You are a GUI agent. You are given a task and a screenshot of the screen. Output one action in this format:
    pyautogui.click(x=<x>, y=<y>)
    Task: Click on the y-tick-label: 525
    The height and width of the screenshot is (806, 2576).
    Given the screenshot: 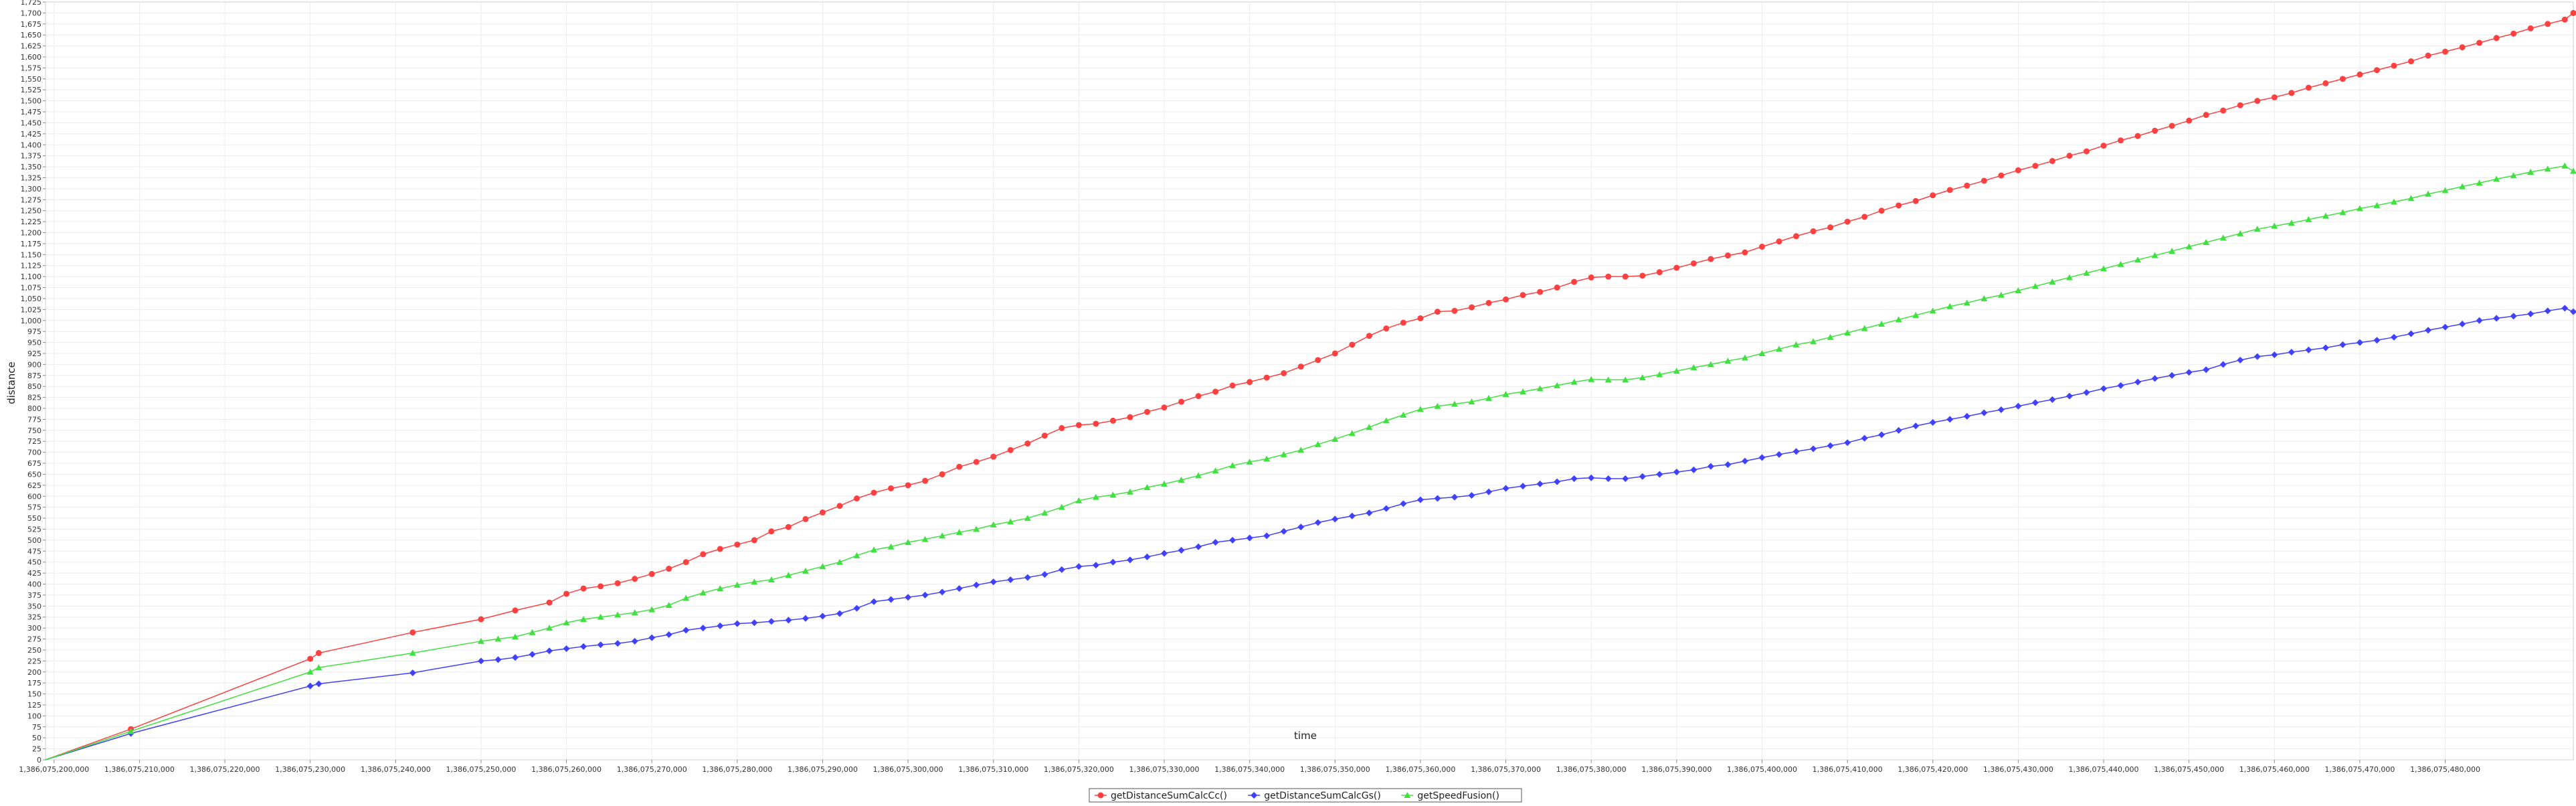 What is the action you would take?
    pyautogui.click(x=34, y=529)
    